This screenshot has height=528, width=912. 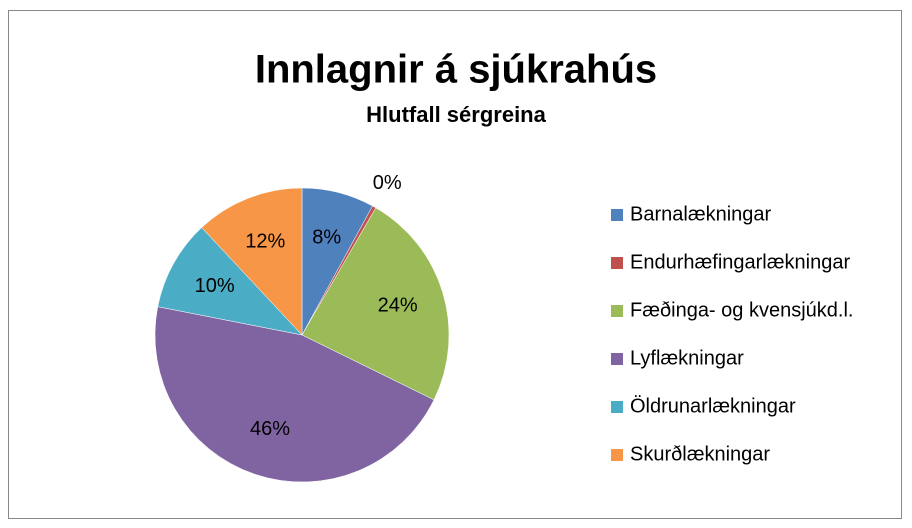 I want to click on legend-label: Lyflækningar, so click(x=687, y=358).